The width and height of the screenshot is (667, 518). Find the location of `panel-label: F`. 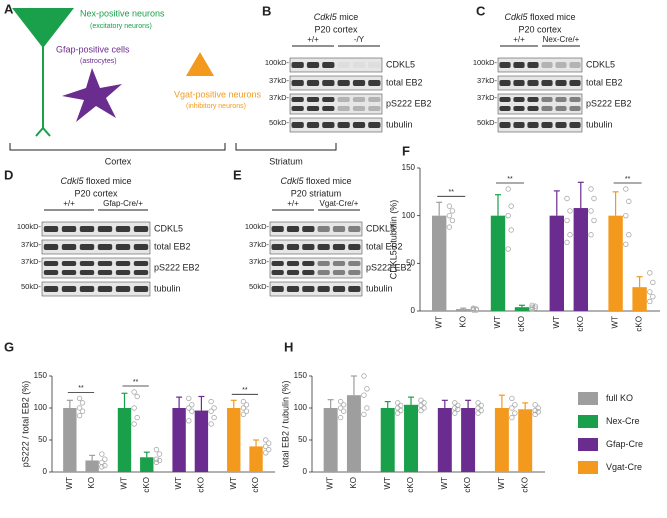

panel-label: F is located at coordinates (406, 150).